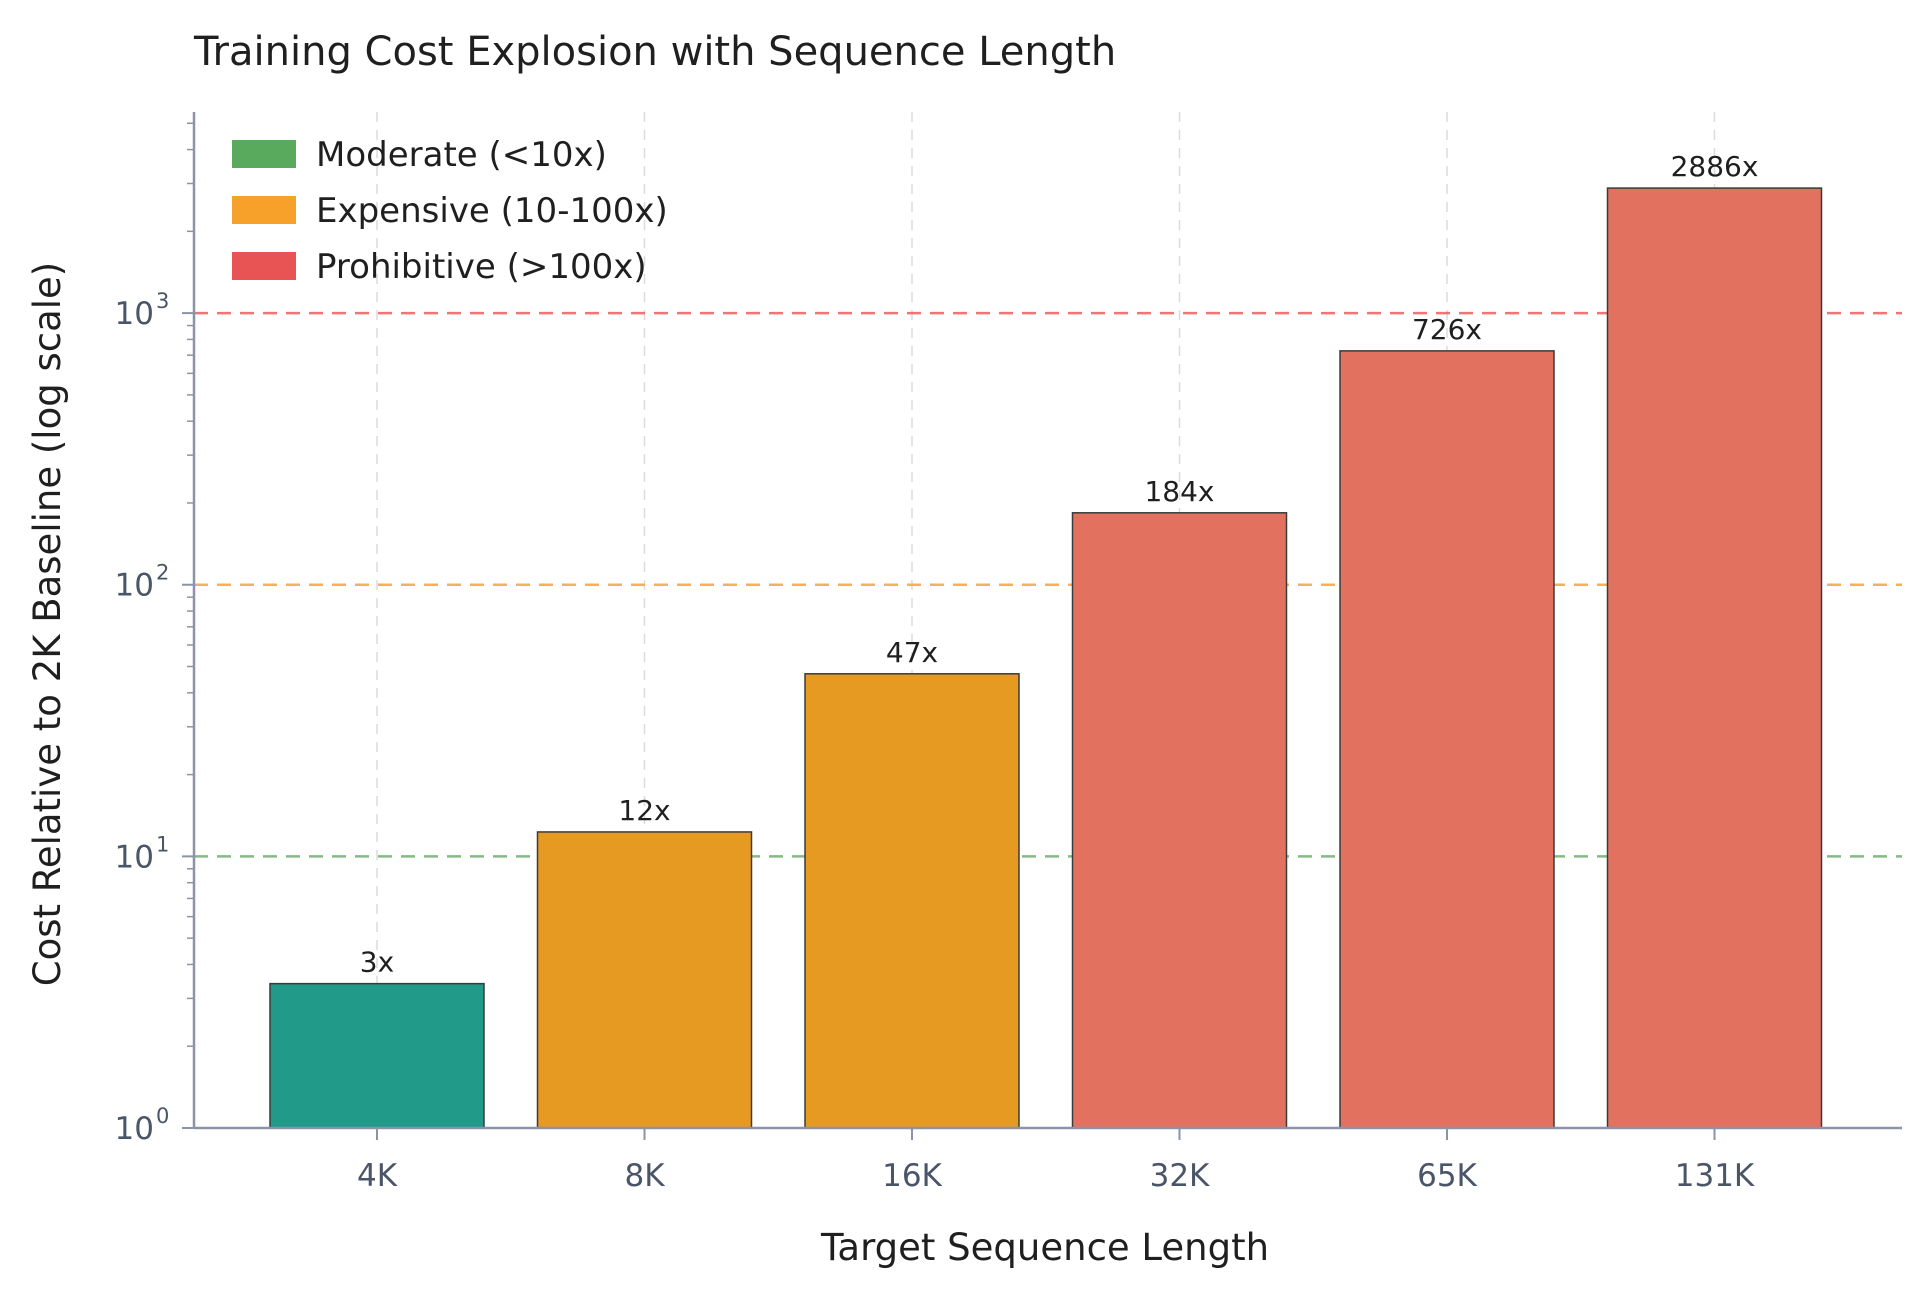 The image size is (1920, 1292). What do you see at coordinates (1180, 1176) in the screenshot?
I see `x-tick-label-32k: 32K` at bounding box center [1180, 1176].